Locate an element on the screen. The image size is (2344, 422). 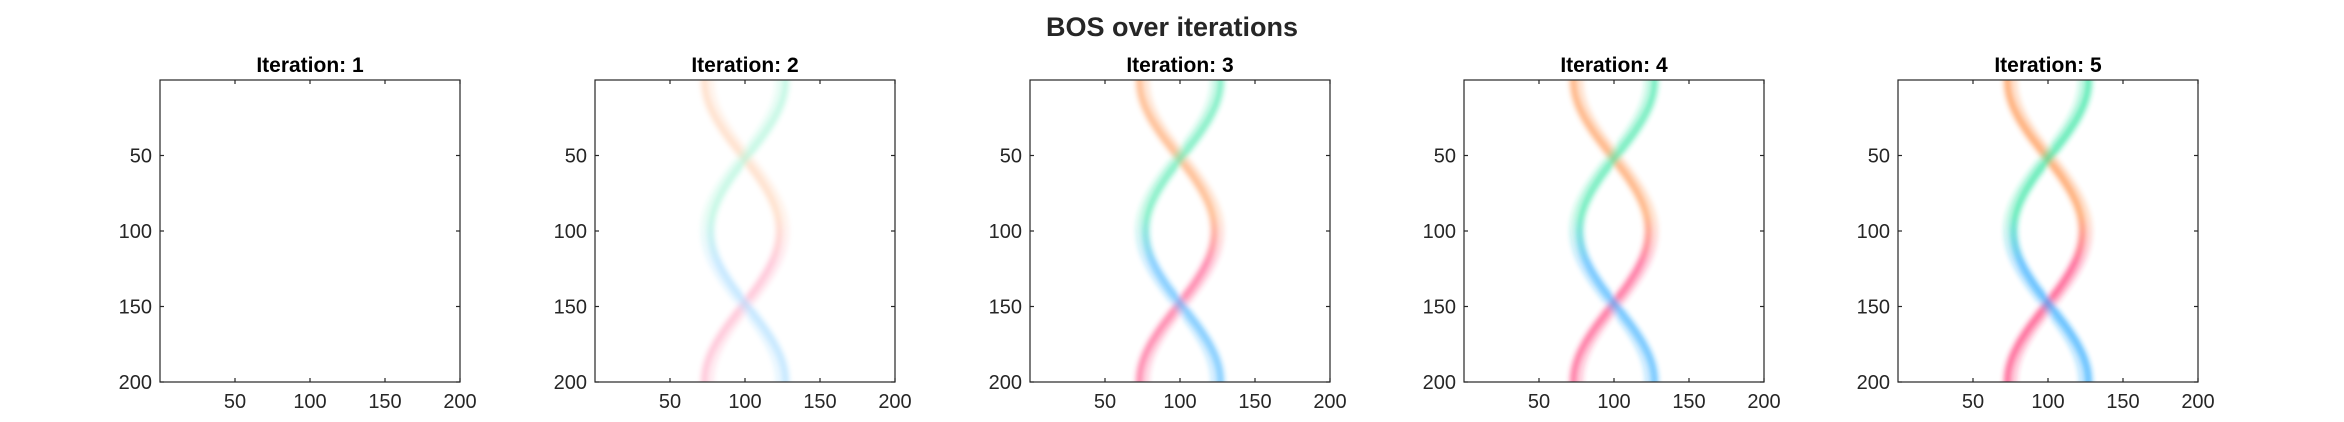
subplot-1: Iteration: 1 50 100 150 200 50 100 150 200 is located at coordinates (298, 233).